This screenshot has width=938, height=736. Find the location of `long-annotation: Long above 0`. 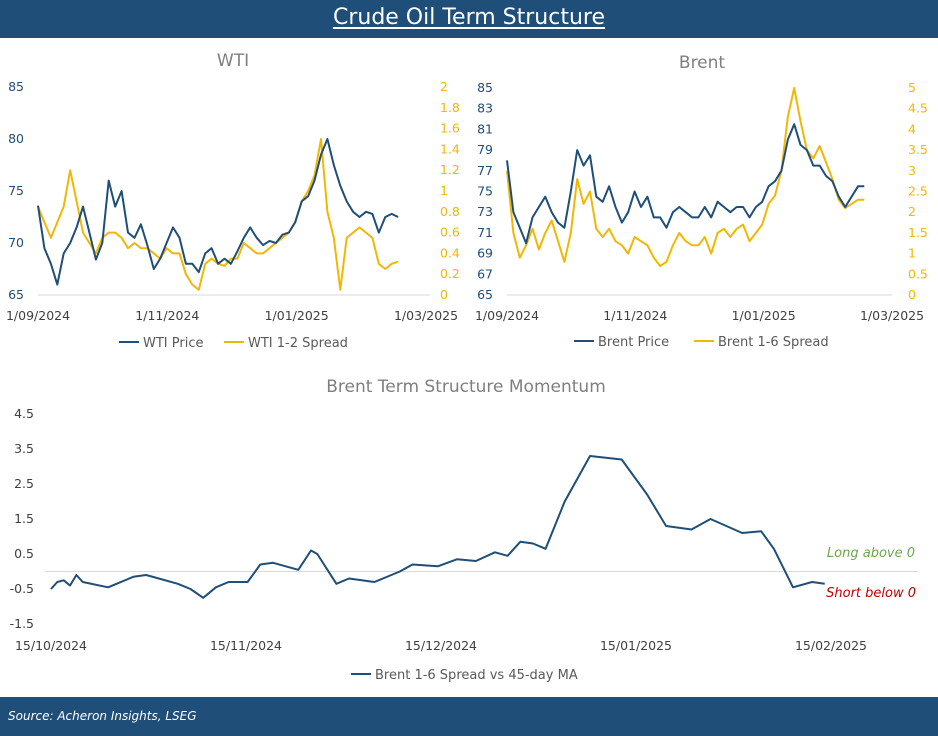

long-annotation: Long above 0 is located at coordinates (871, 553).